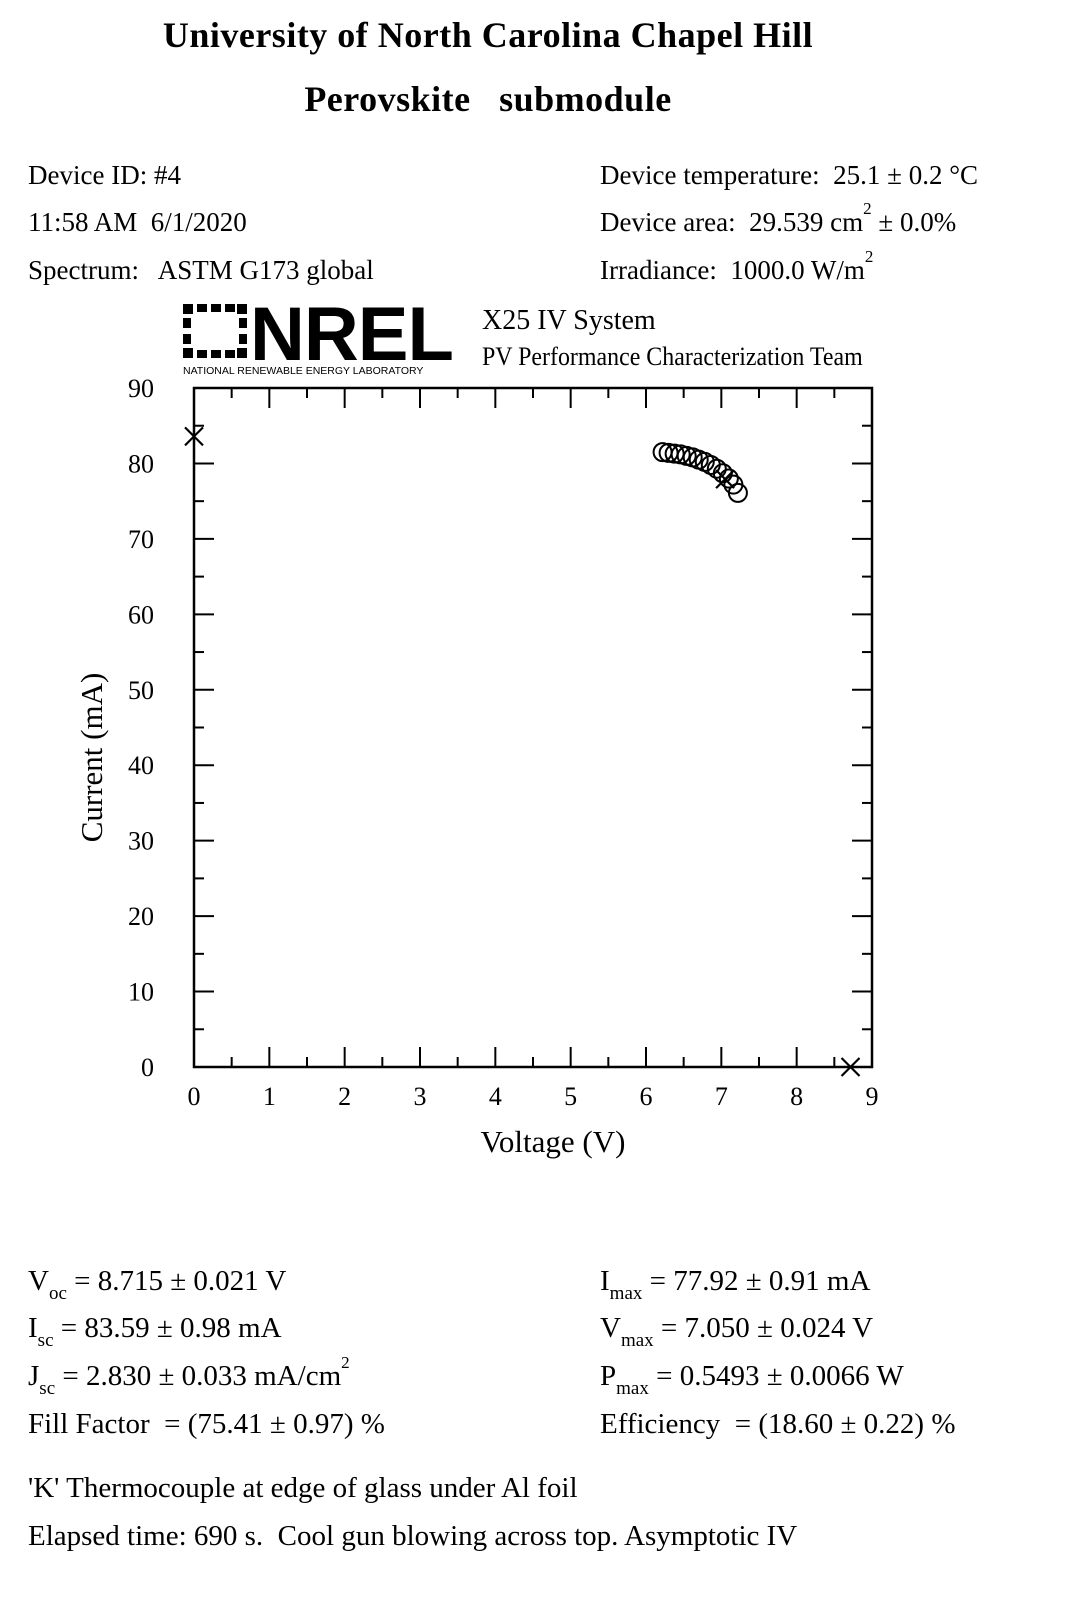 The image size is (1080, 1609). Describe the element at coordinates (553, 1141) in the screenshot. I see `x-axis-label: Voltage (V)` at that location.